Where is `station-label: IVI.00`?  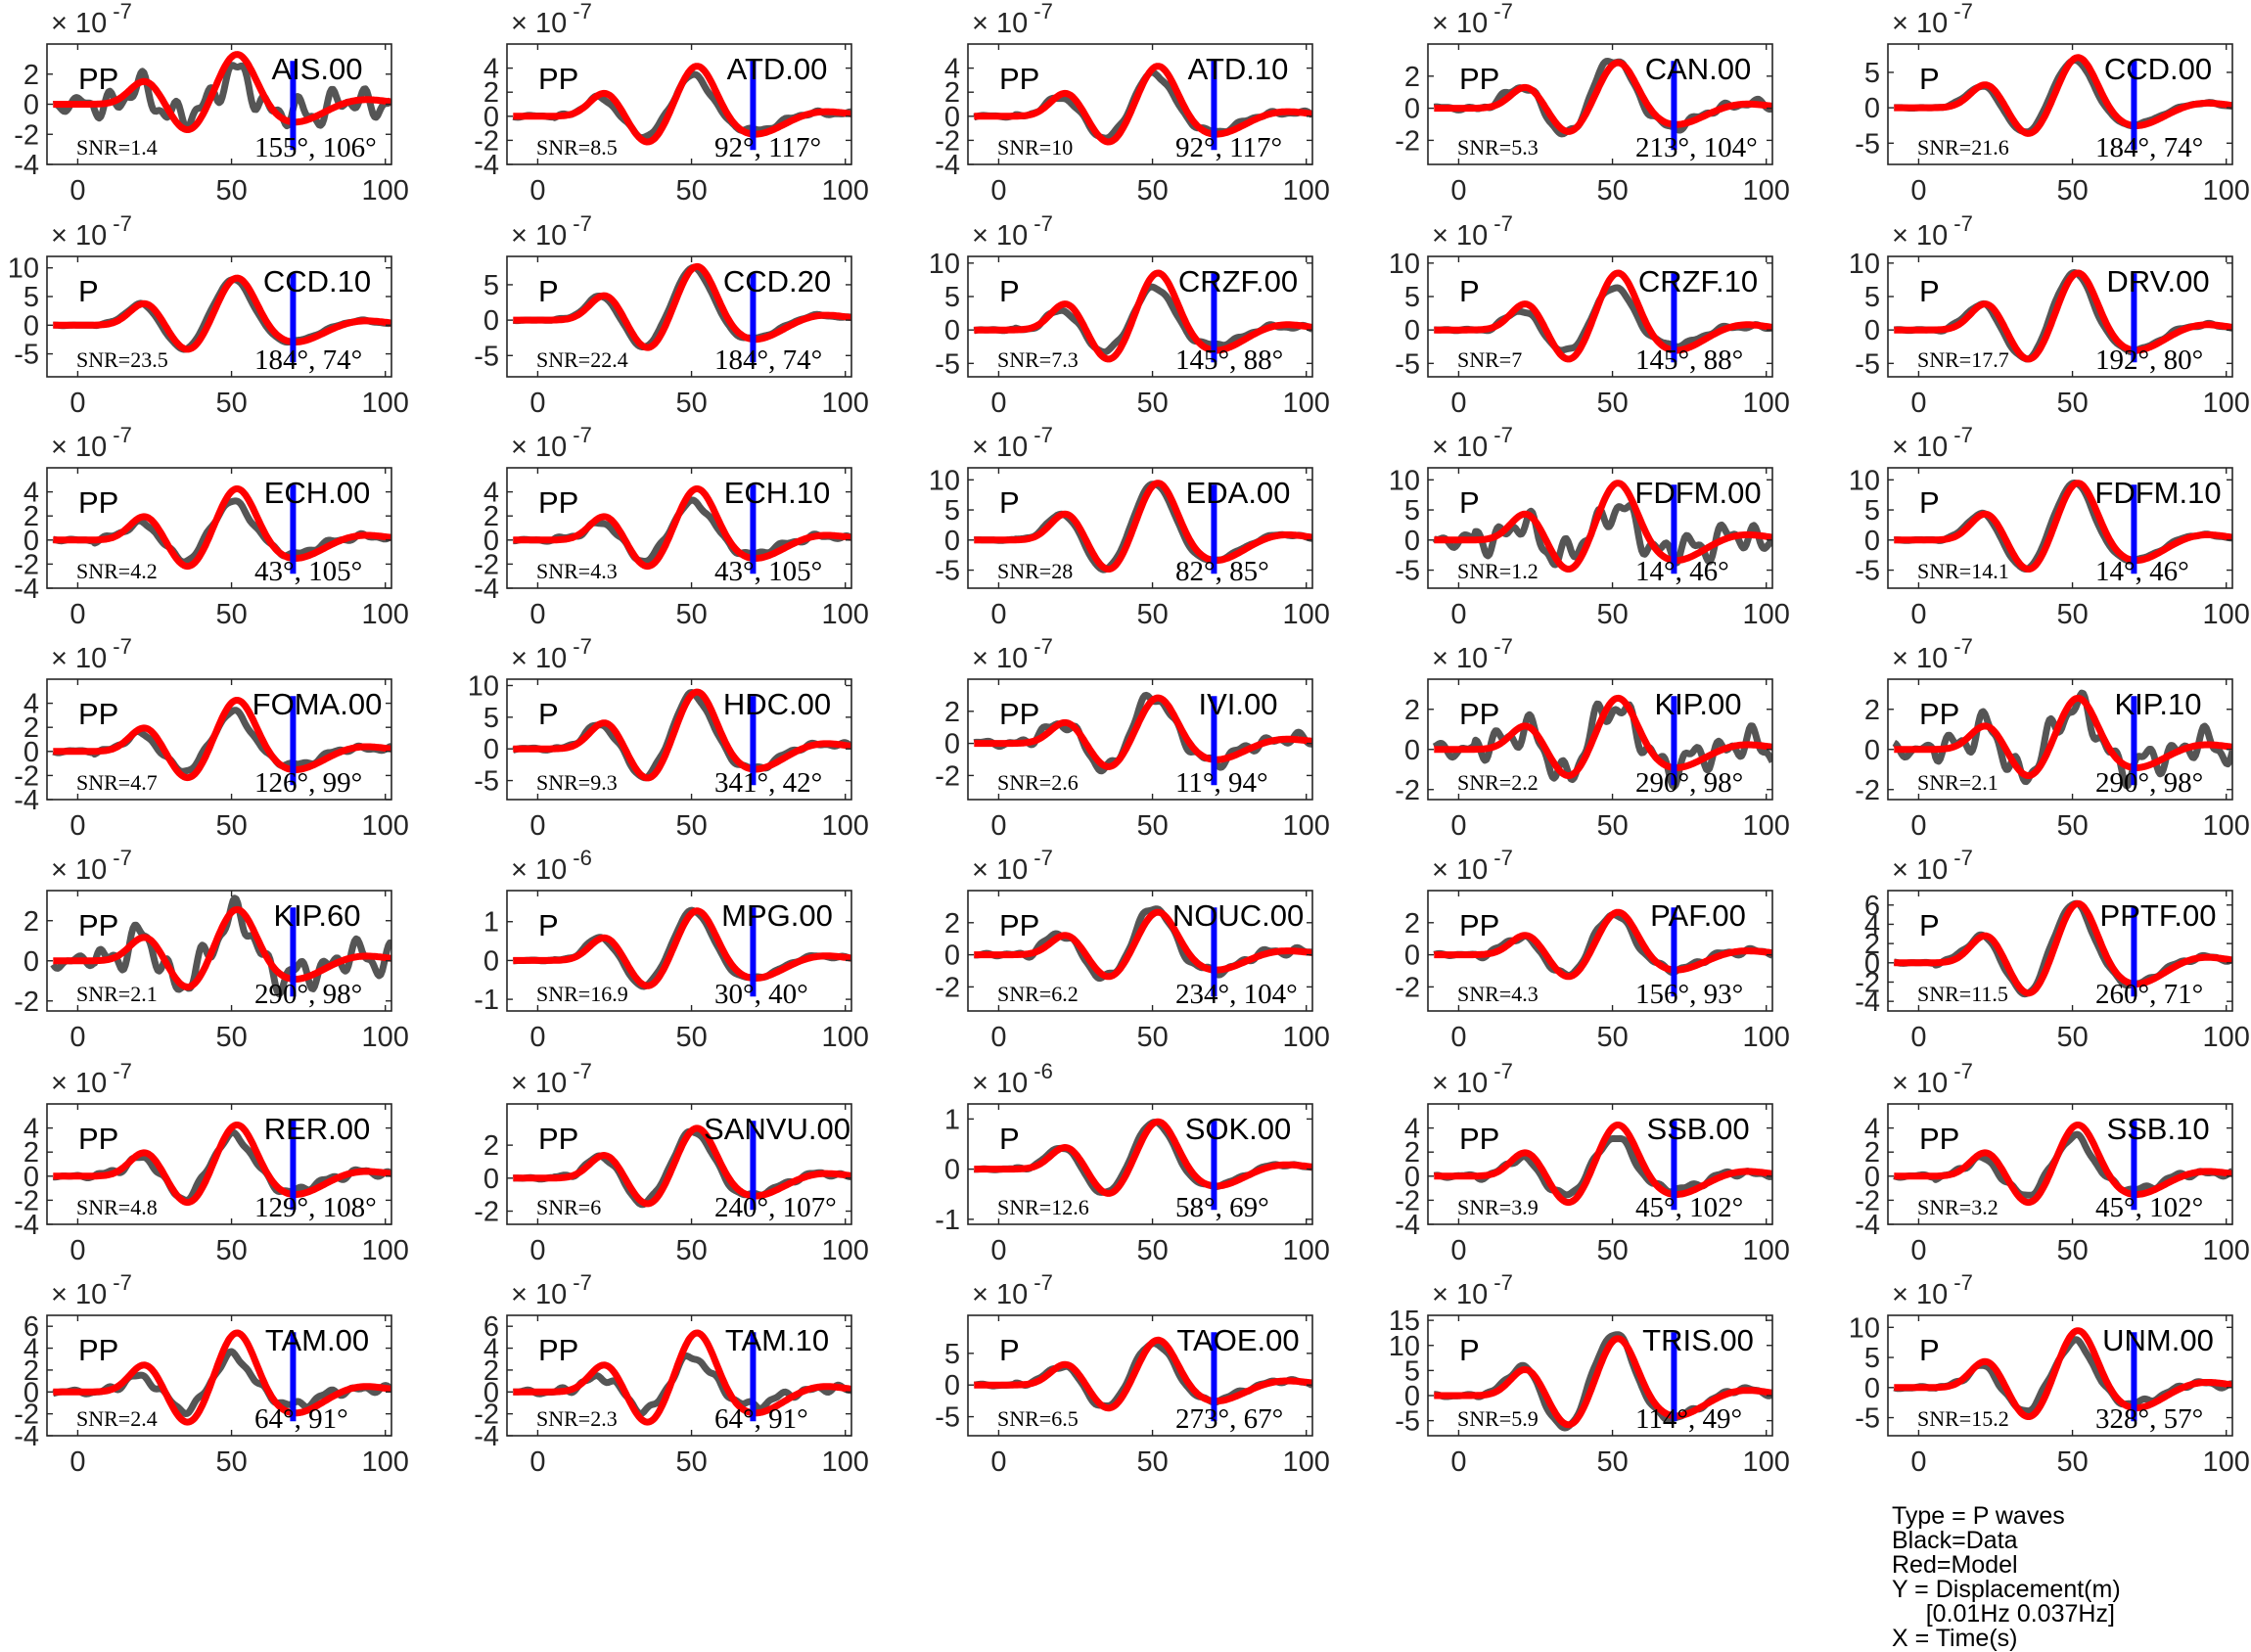 station-label: IVI.00 is located at coordinates (1239, 704).